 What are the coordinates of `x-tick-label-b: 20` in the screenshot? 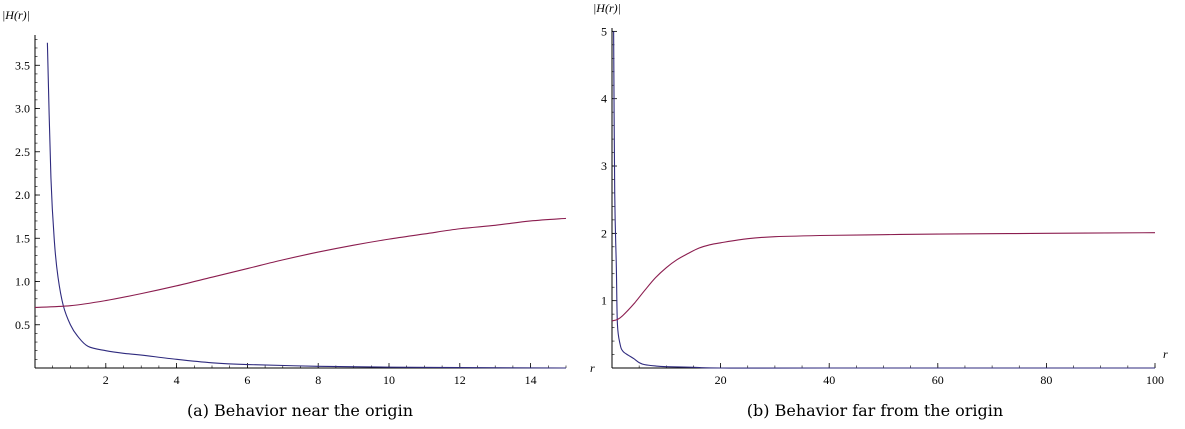 It's located at (721, 380).